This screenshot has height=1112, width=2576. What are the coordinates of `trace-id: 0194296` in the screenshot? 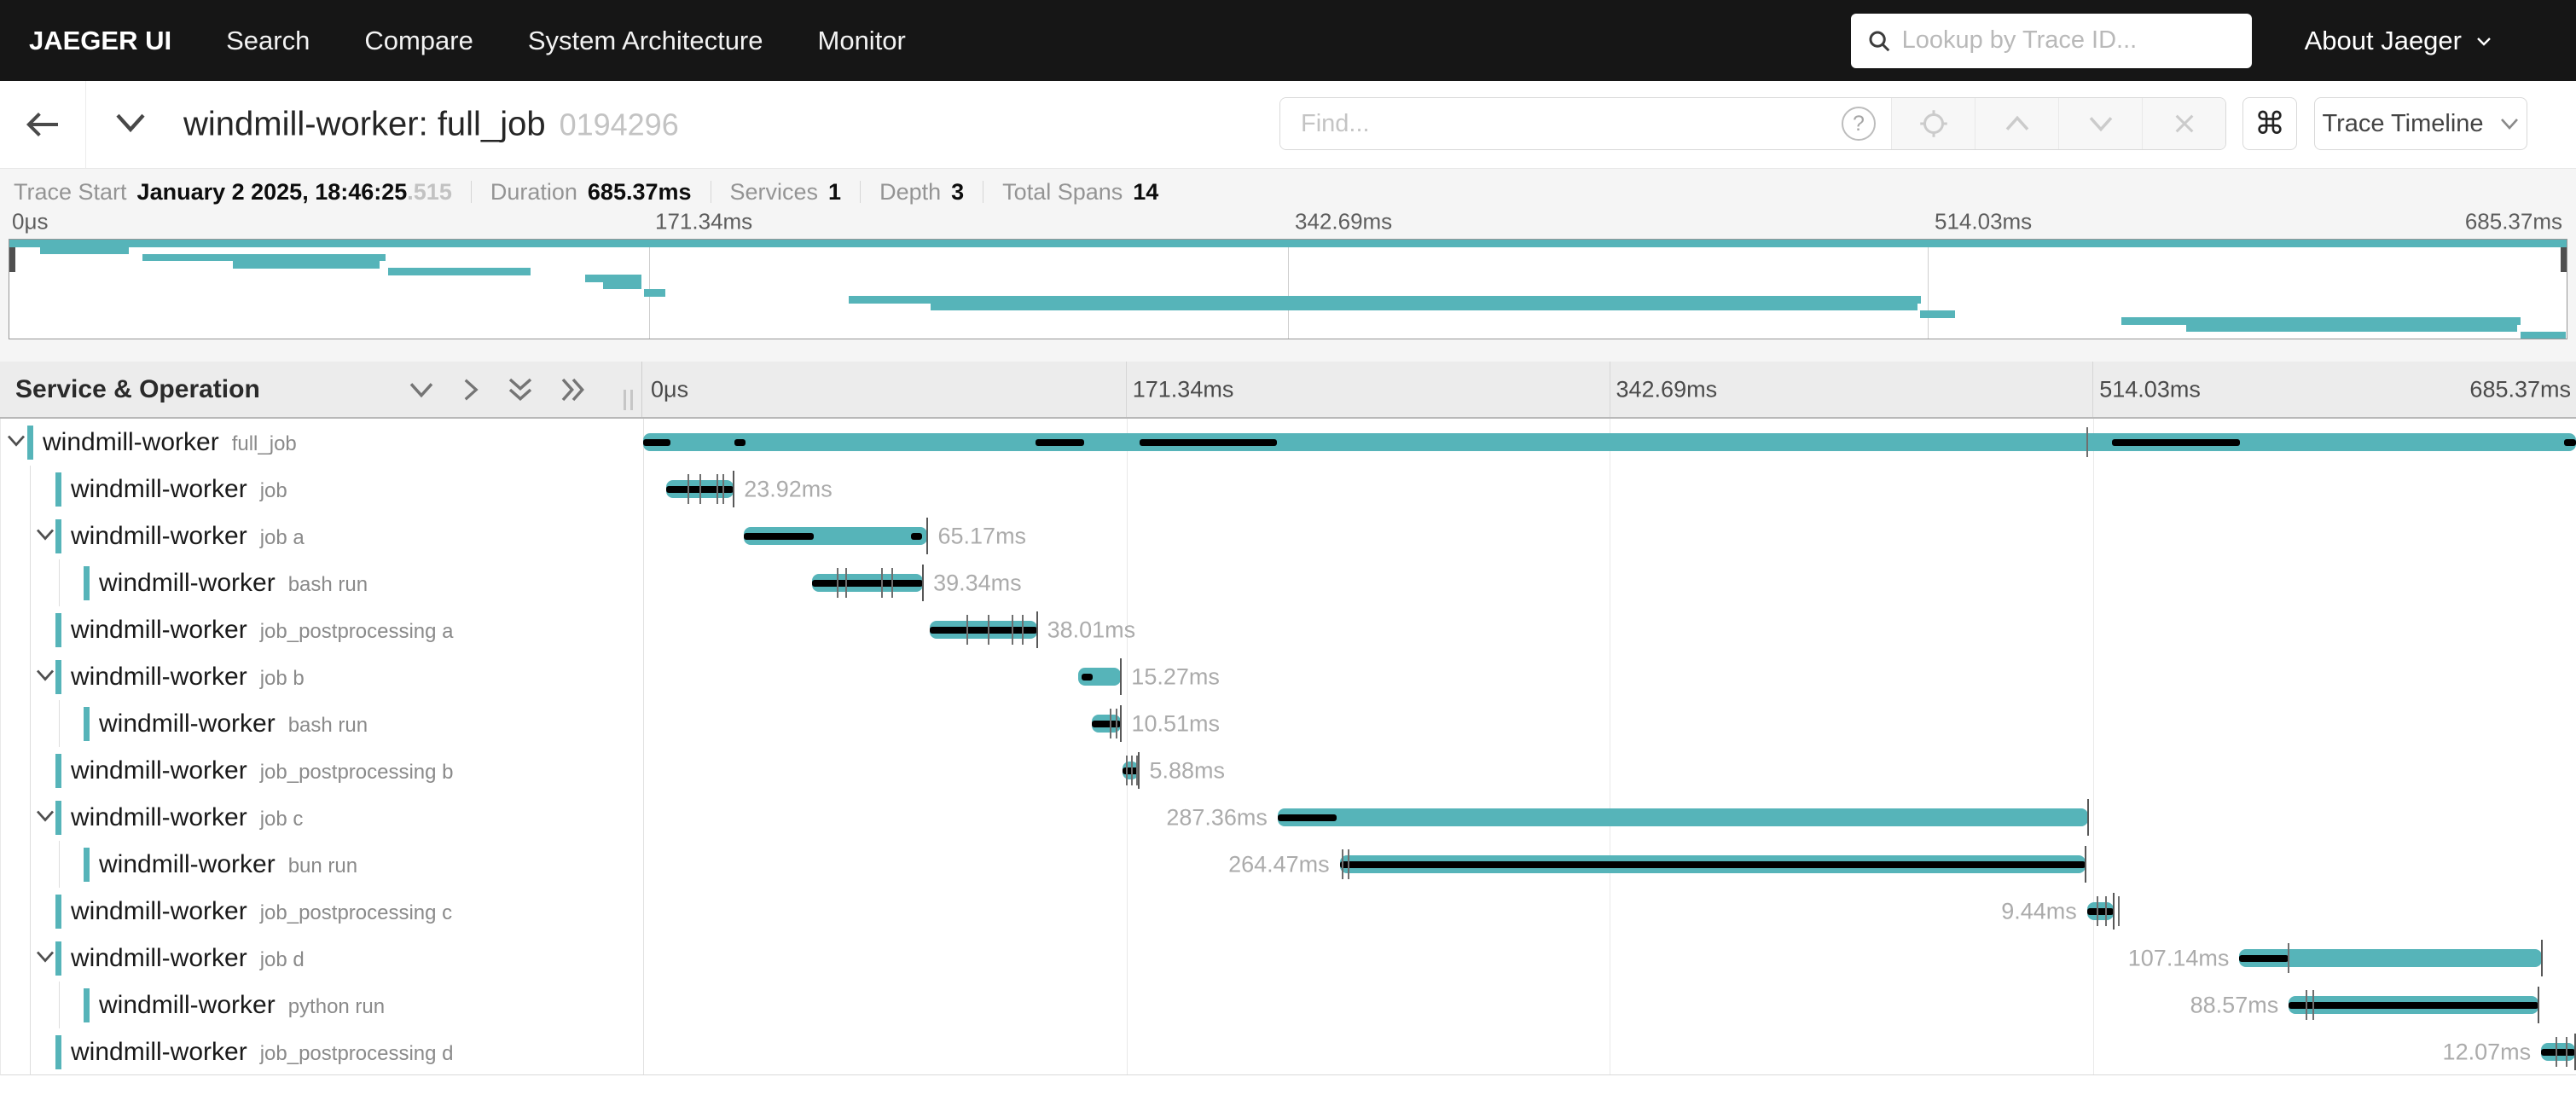 It's located at (619, 124).